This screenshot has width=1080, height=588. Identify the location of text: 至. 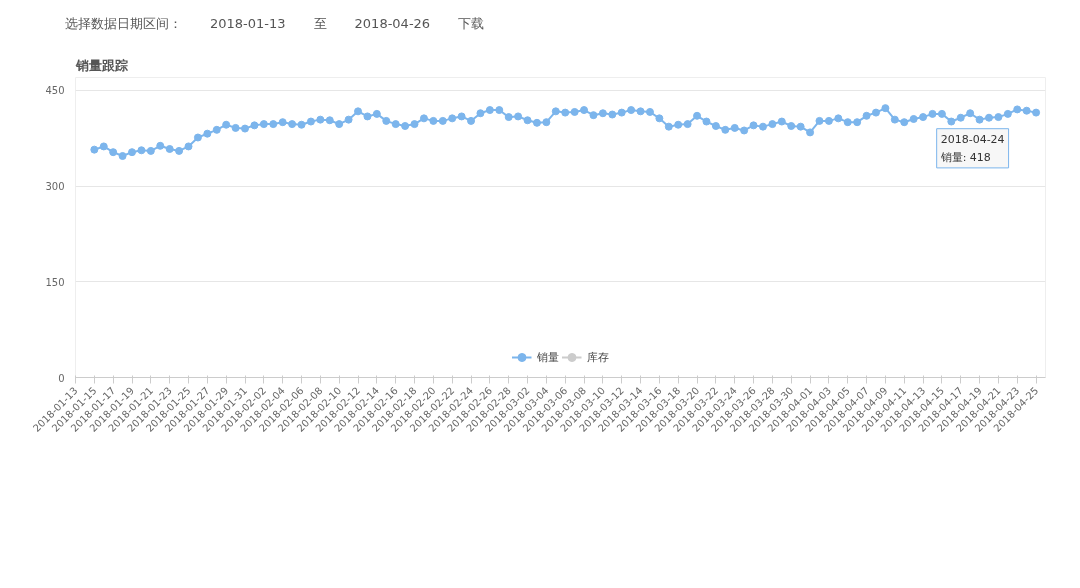
(320, 23).